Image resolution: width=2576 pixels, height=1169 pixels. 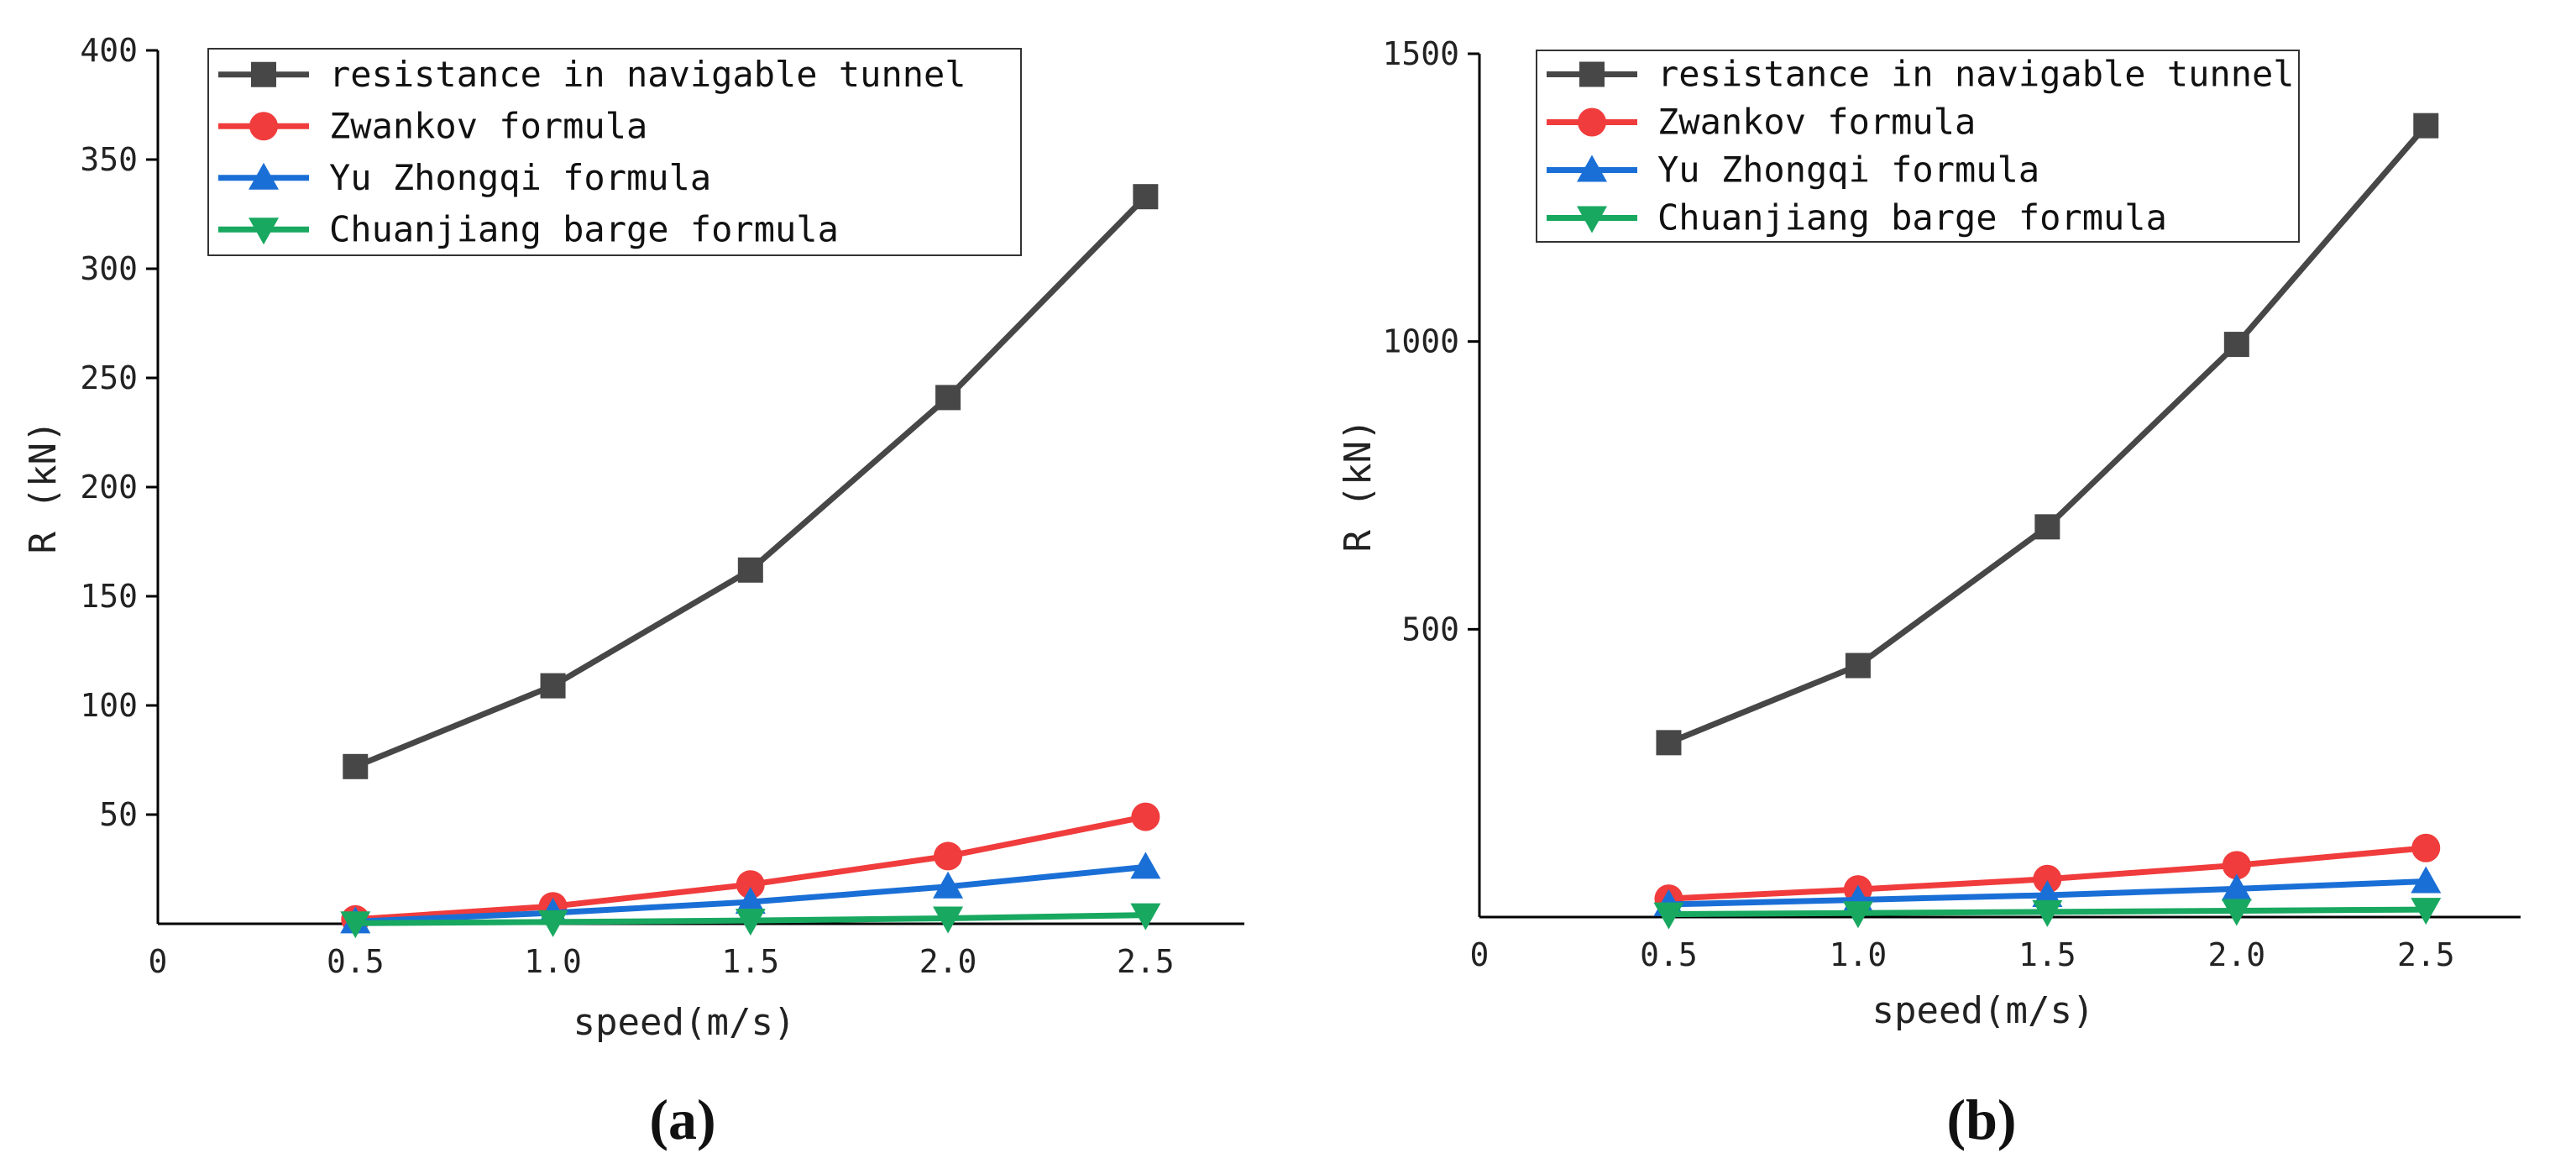 I want to click on y-tick-label: 1000, so click(x=1420, y=341).